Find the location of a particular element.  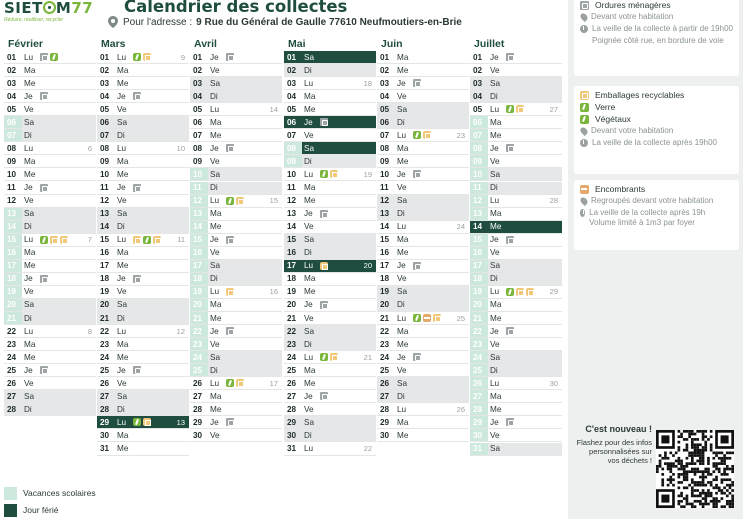

day-number: 02 is located at coordinates (198, 70).